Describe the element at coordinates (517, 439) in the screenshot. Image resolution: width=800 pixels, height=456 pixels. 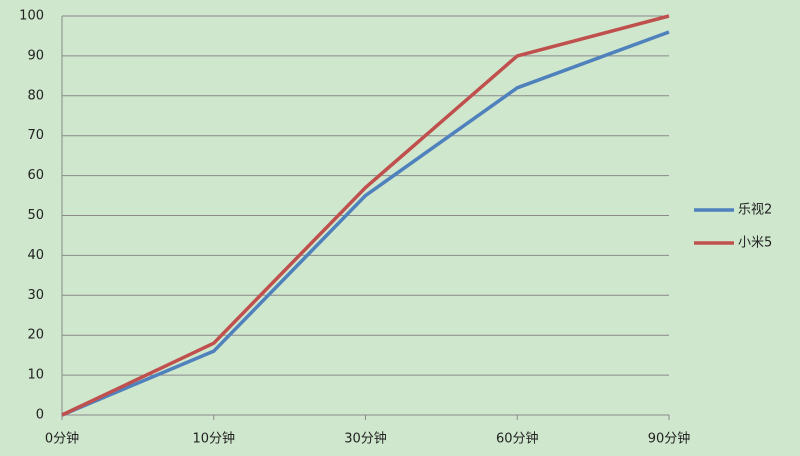
I see `x-tick-label: 60分钟` at that location.